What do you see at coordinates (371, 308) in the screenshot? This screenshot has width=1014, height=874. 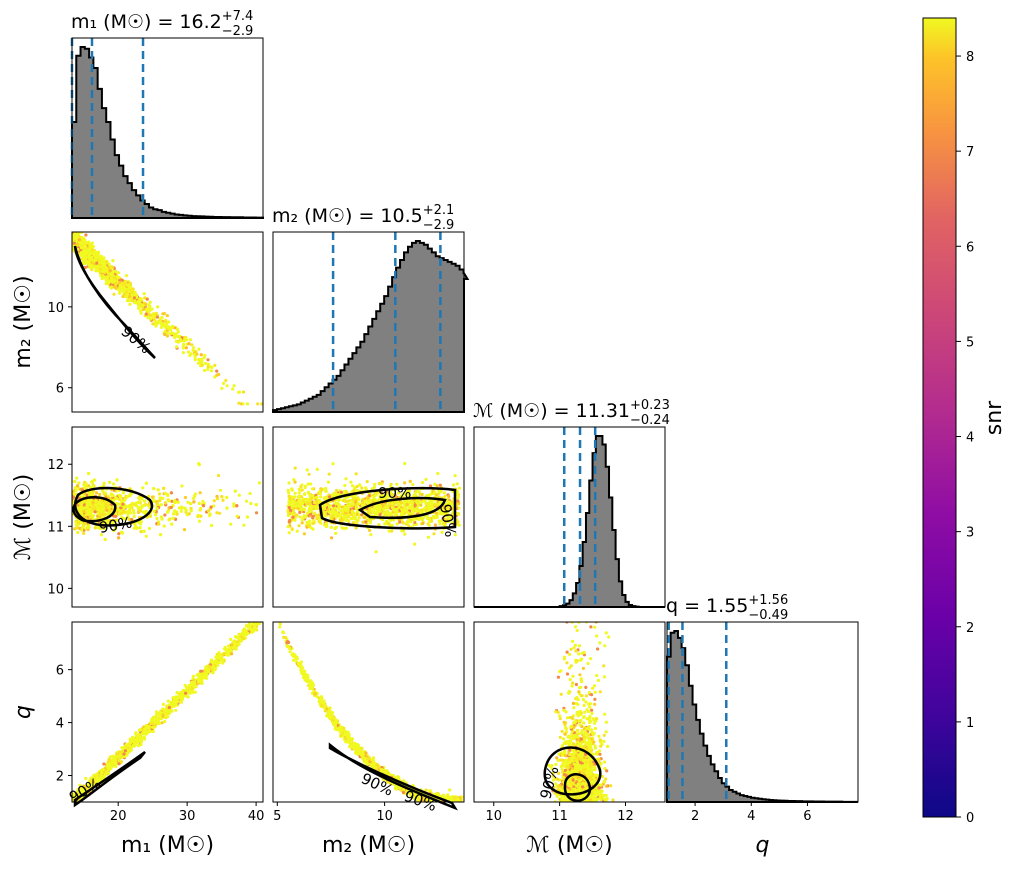 I see `histogram-m2: m₂ (M☉) = 10.5+2.1−2.9` at bounding box center [371, 308].